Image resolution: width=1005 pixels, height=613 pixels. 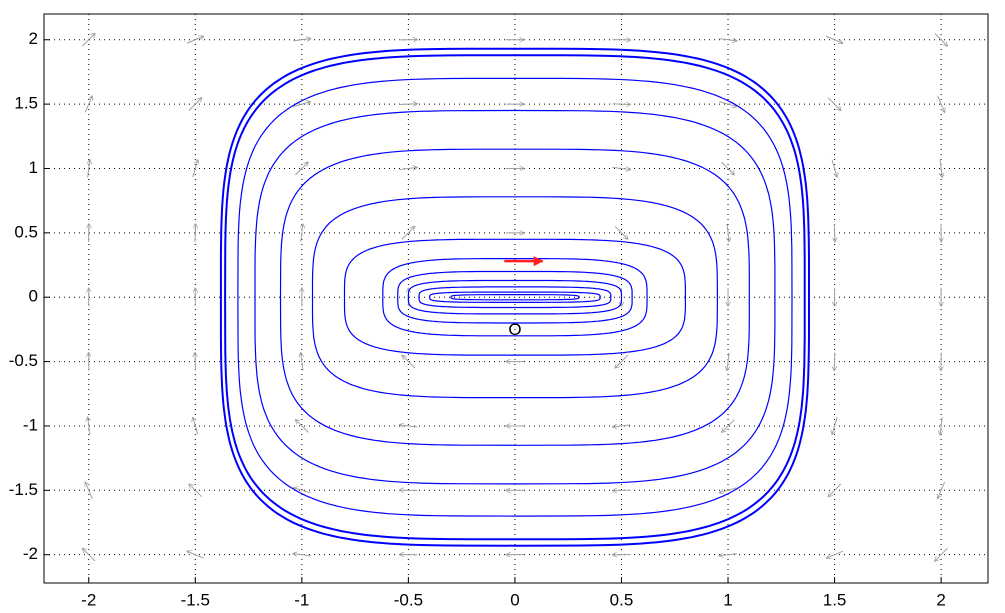 I want to click on x-tick-label: 1, so click(x=727, y=599).